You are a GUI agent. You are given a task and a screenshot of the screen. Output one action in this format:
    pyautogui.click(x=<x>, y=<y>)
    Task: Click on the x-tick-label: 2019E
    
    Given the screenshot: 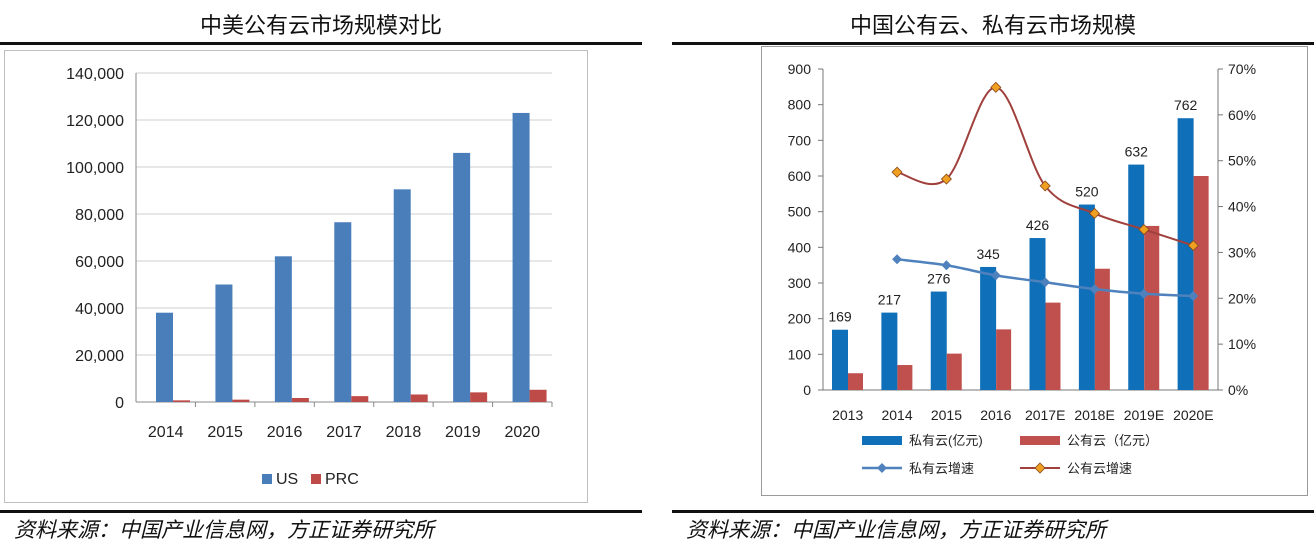 What is the action you would take?
    pyautogui.click(x=1144, y=415)
    